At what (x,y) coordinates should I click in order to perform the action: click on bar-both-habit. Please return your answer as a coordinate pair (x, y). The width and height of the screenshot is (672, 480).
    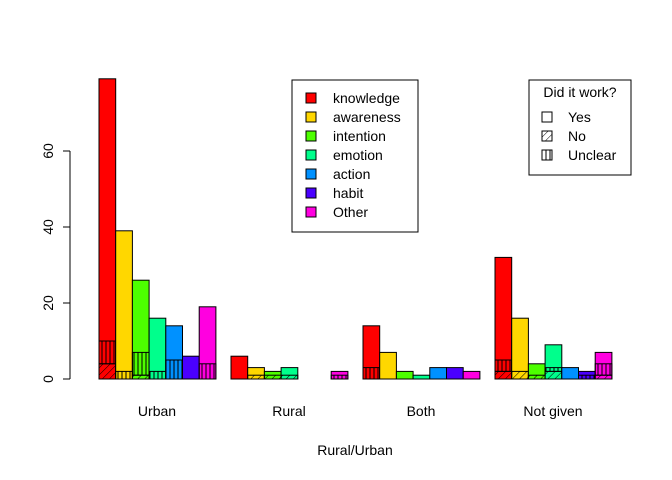
    Looking at the image, I should click on (455, 373).